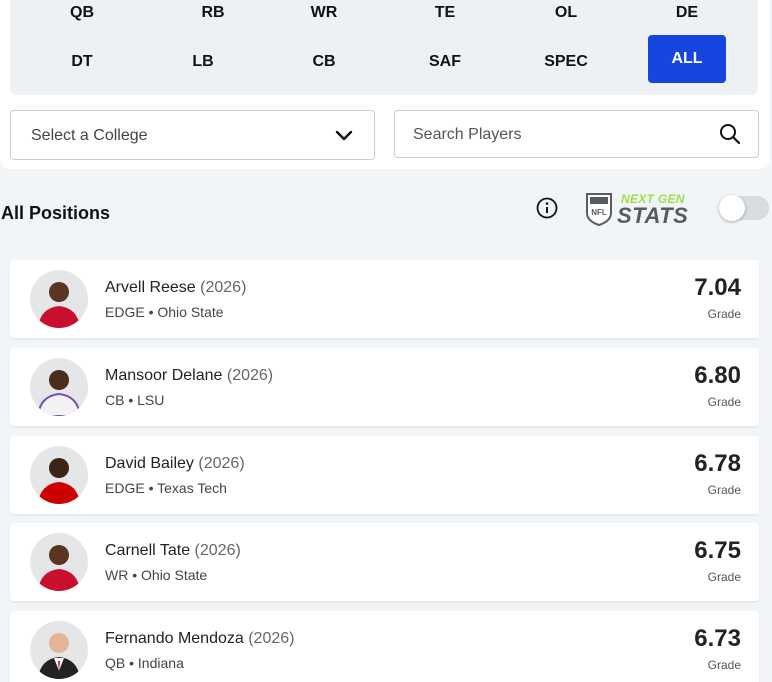  I want to click on position-button-saf: SAF, so click(445, 61).